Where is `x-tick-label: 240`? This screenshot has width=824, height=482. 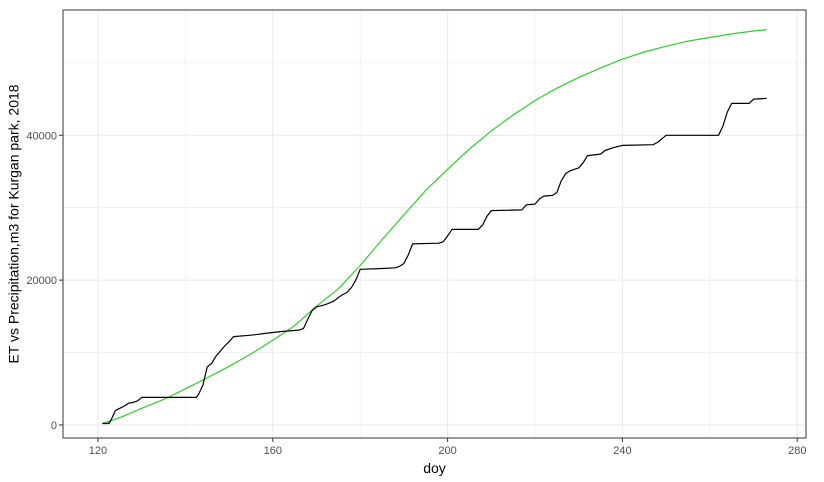 x-tick-label: 240 is located at coordinates (622, 451).